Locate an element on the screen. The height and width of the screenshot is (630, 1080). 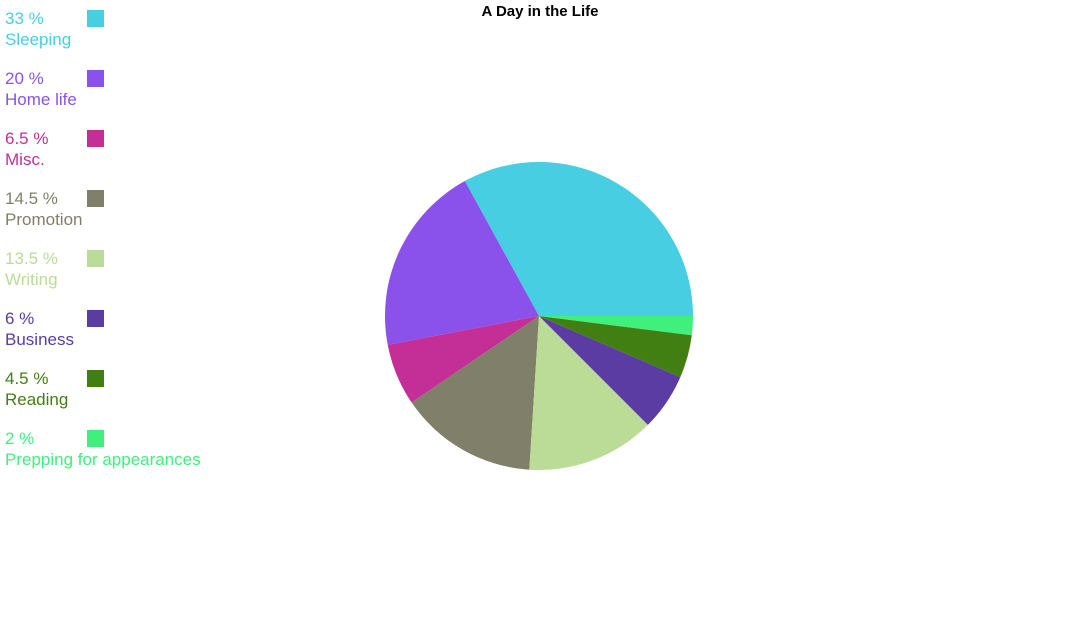
legend-item-business: 6 % Business is located at coordinates (155, 329).